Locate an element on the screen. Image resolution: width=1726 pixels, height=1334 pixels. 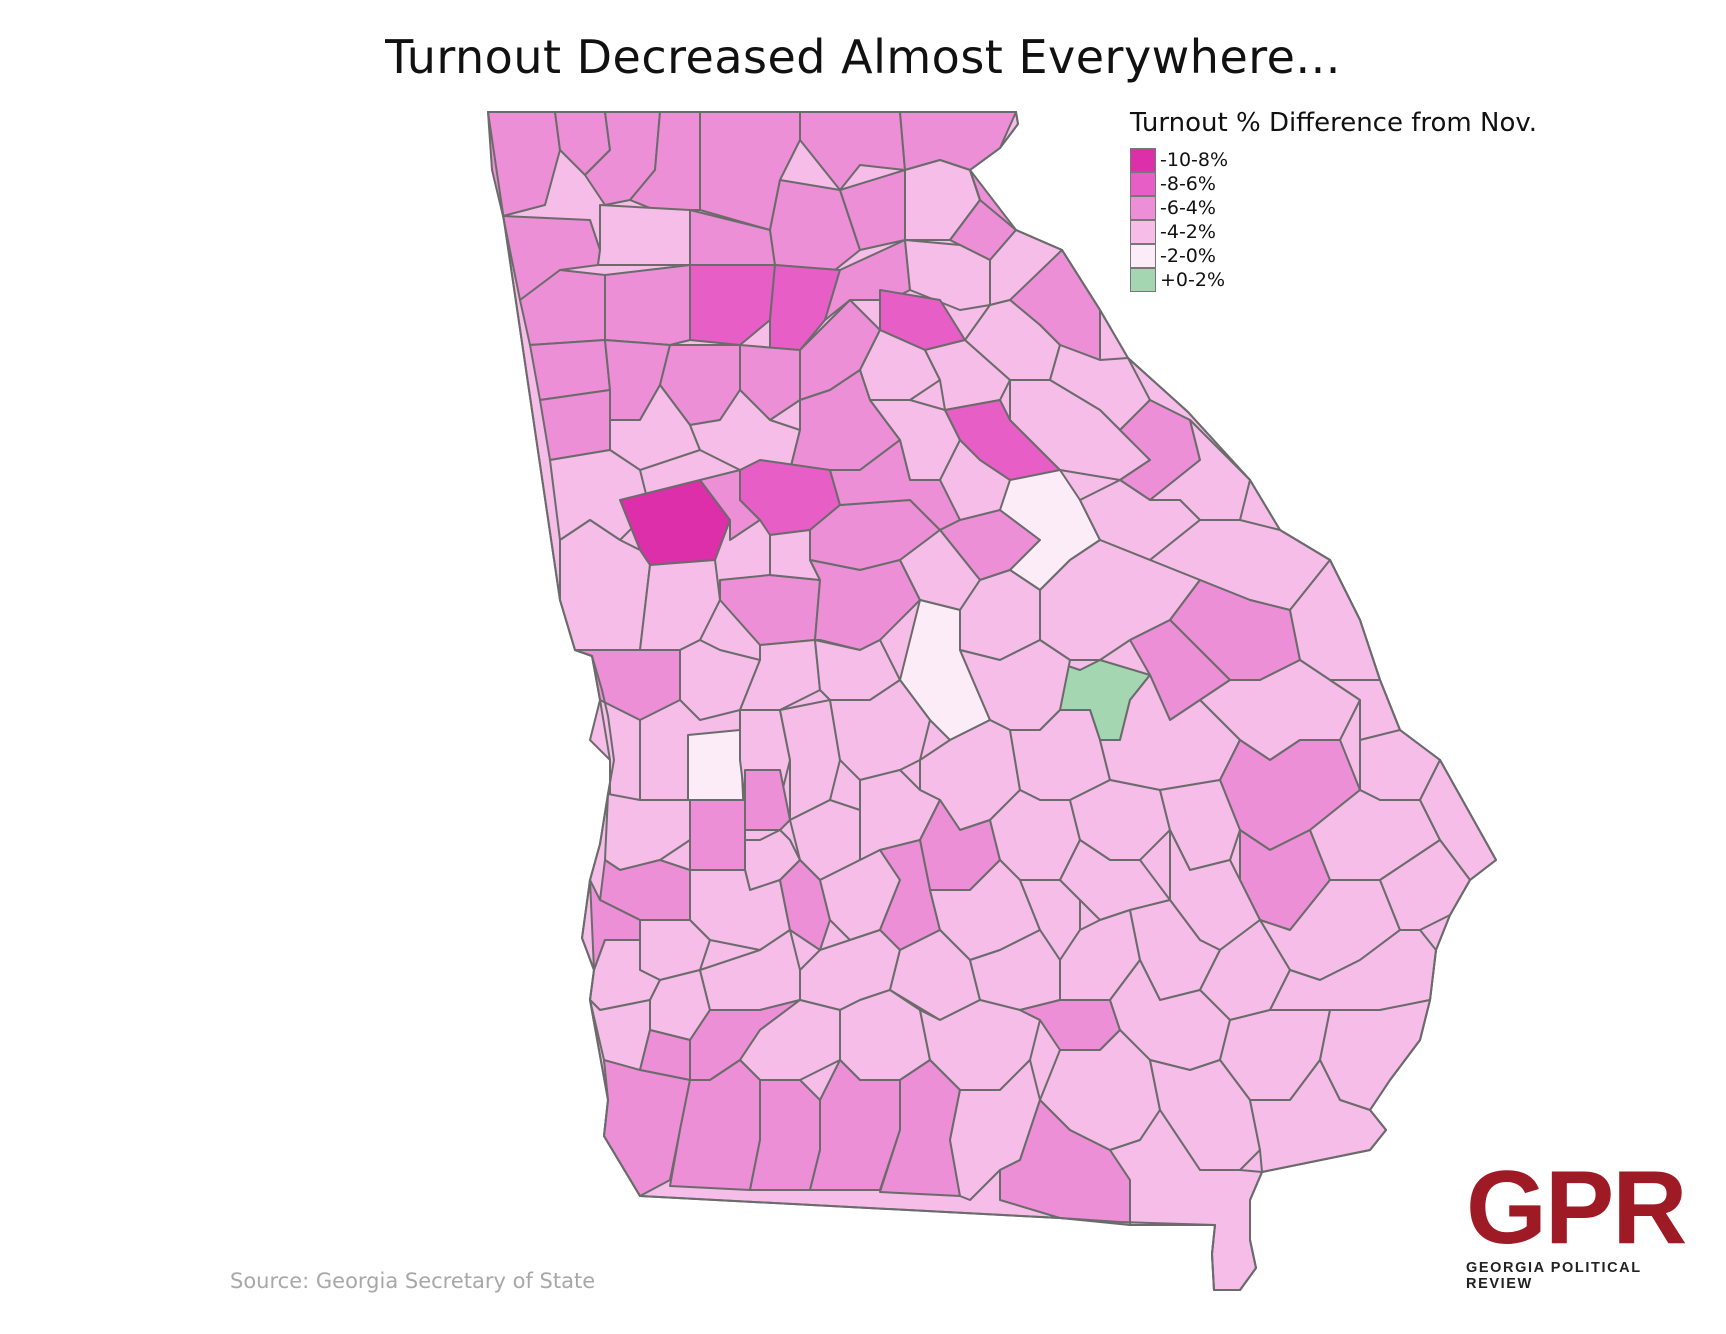
gpr-logo: GPR GEORGIA POLITICAL REVIEW is located at coordinates (1581, 1221).